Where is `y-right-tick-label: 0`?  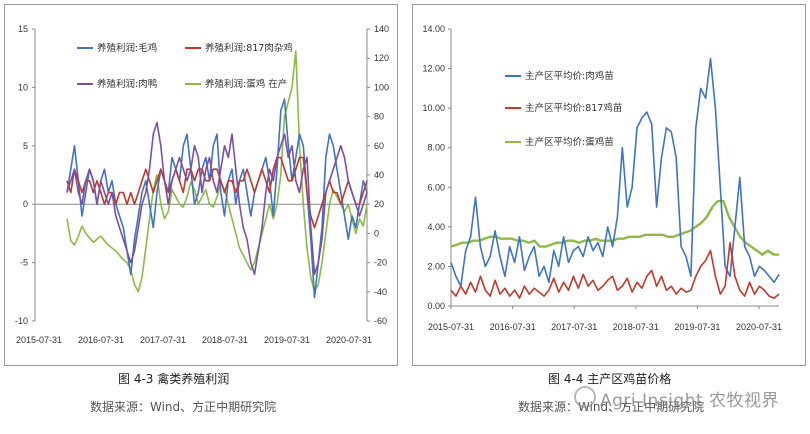 y-right-tick-label: 0 is located at coordinates (376, 233).